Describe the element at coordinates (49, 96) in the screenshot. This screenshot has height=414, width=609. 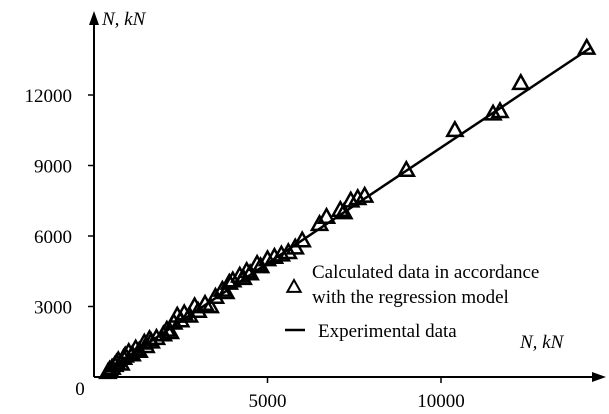
I see `y-tick-label: 12000` at that location.